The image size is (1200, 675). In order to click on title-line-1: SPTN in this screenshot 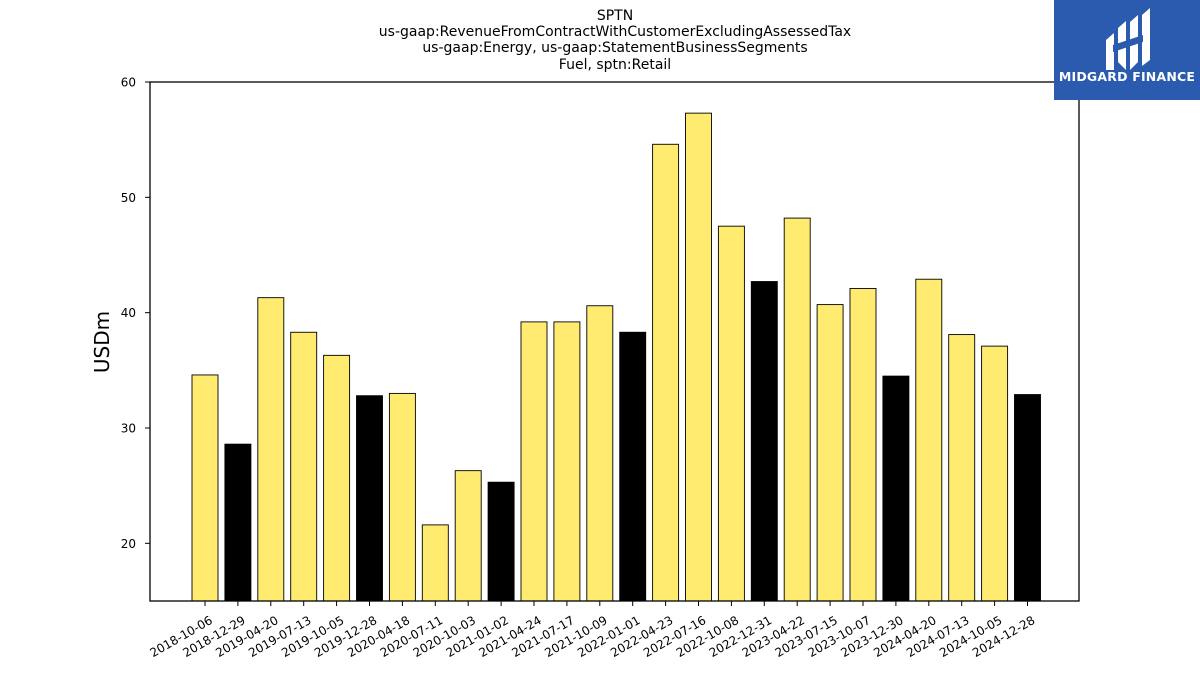, I will do `click(615, 16)`.